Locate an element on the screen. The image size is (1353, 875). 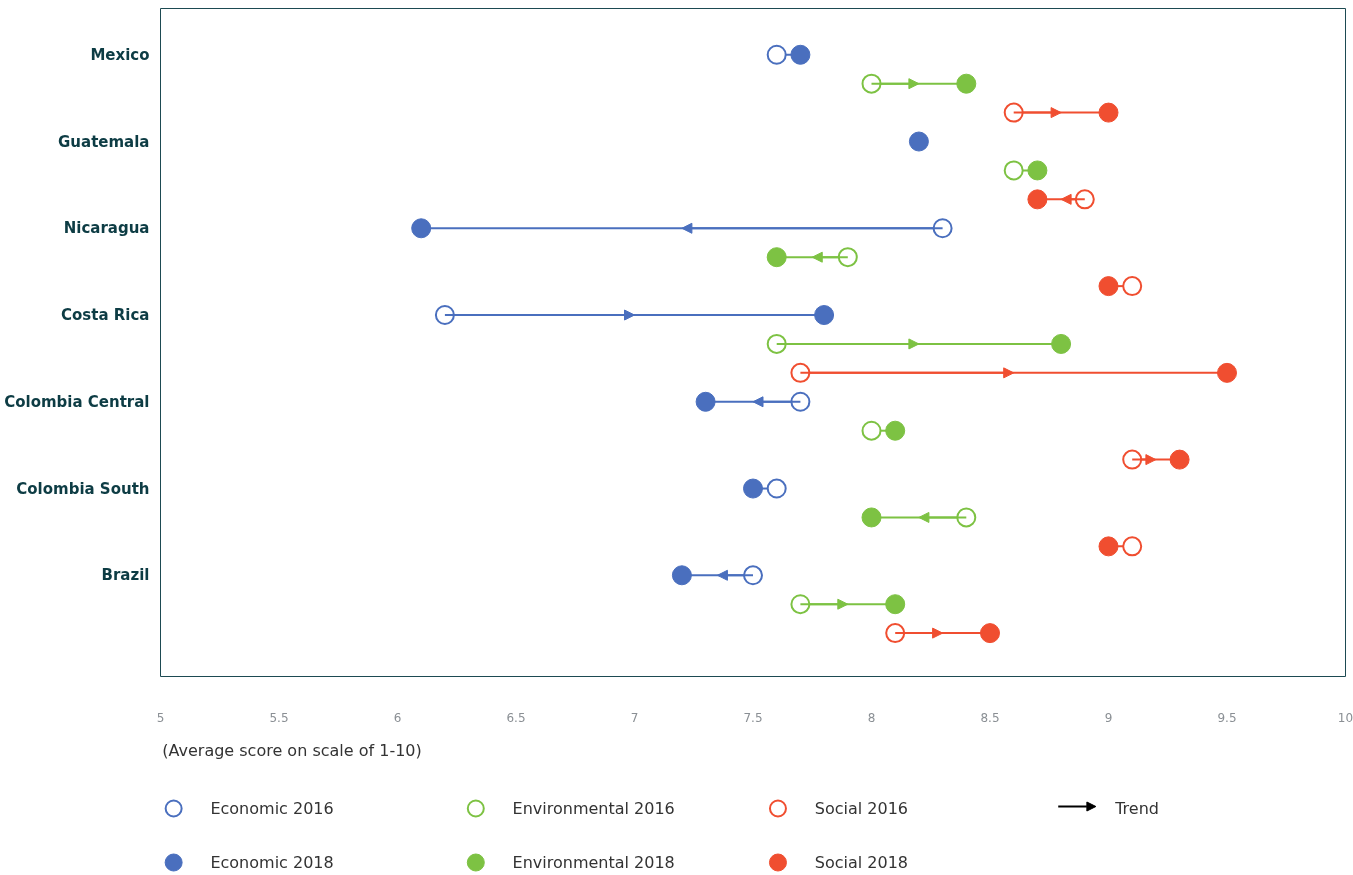
legend-label: Economic 2018 is located at coordinates (272, 862).